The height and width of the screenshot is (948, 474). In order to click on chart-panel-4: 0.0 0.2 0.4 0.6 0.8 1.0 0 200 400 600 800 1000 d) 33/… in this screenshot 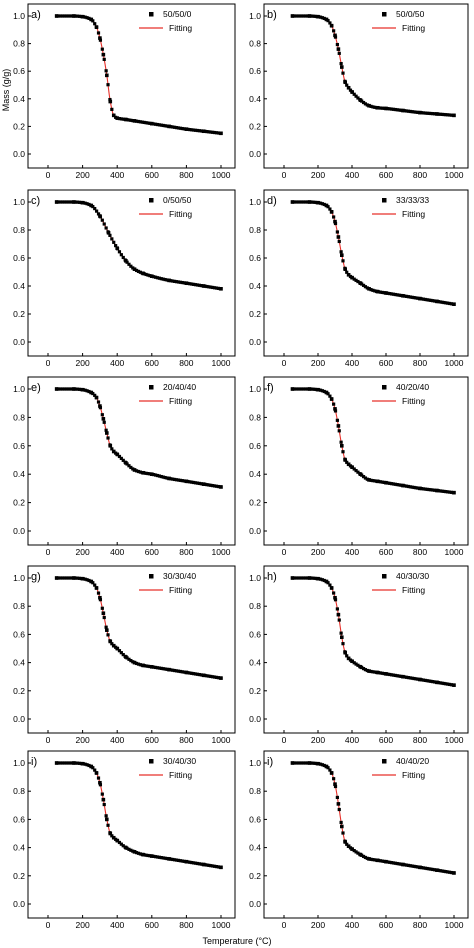, I will do `click(359, 278)`.